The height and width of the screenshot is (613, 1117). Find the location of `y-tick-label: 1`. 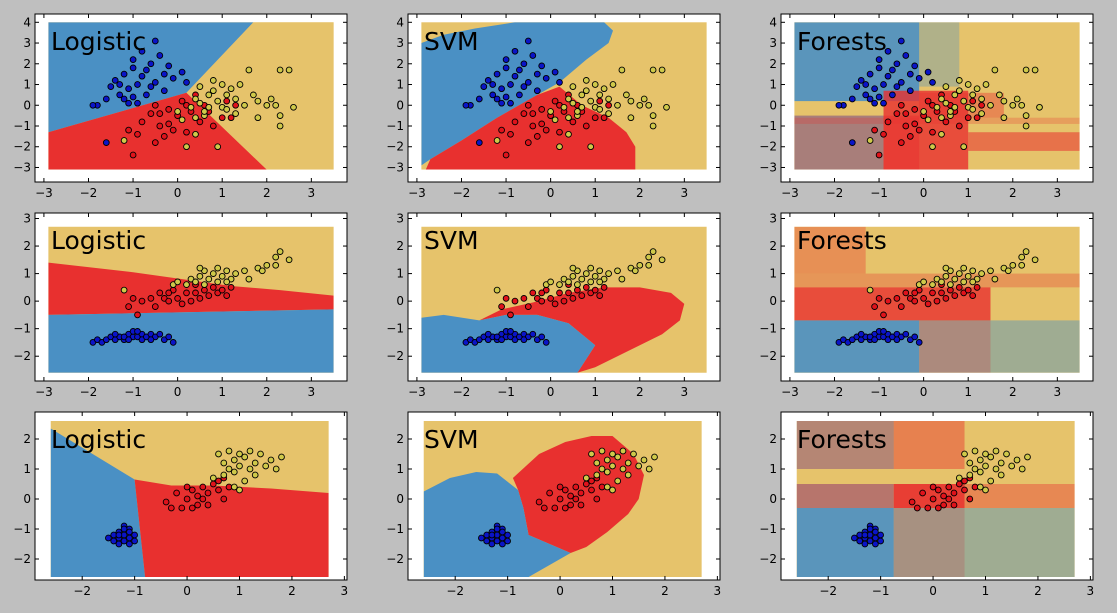

y-tick-label: 1 is located at coordinates (400, 85).